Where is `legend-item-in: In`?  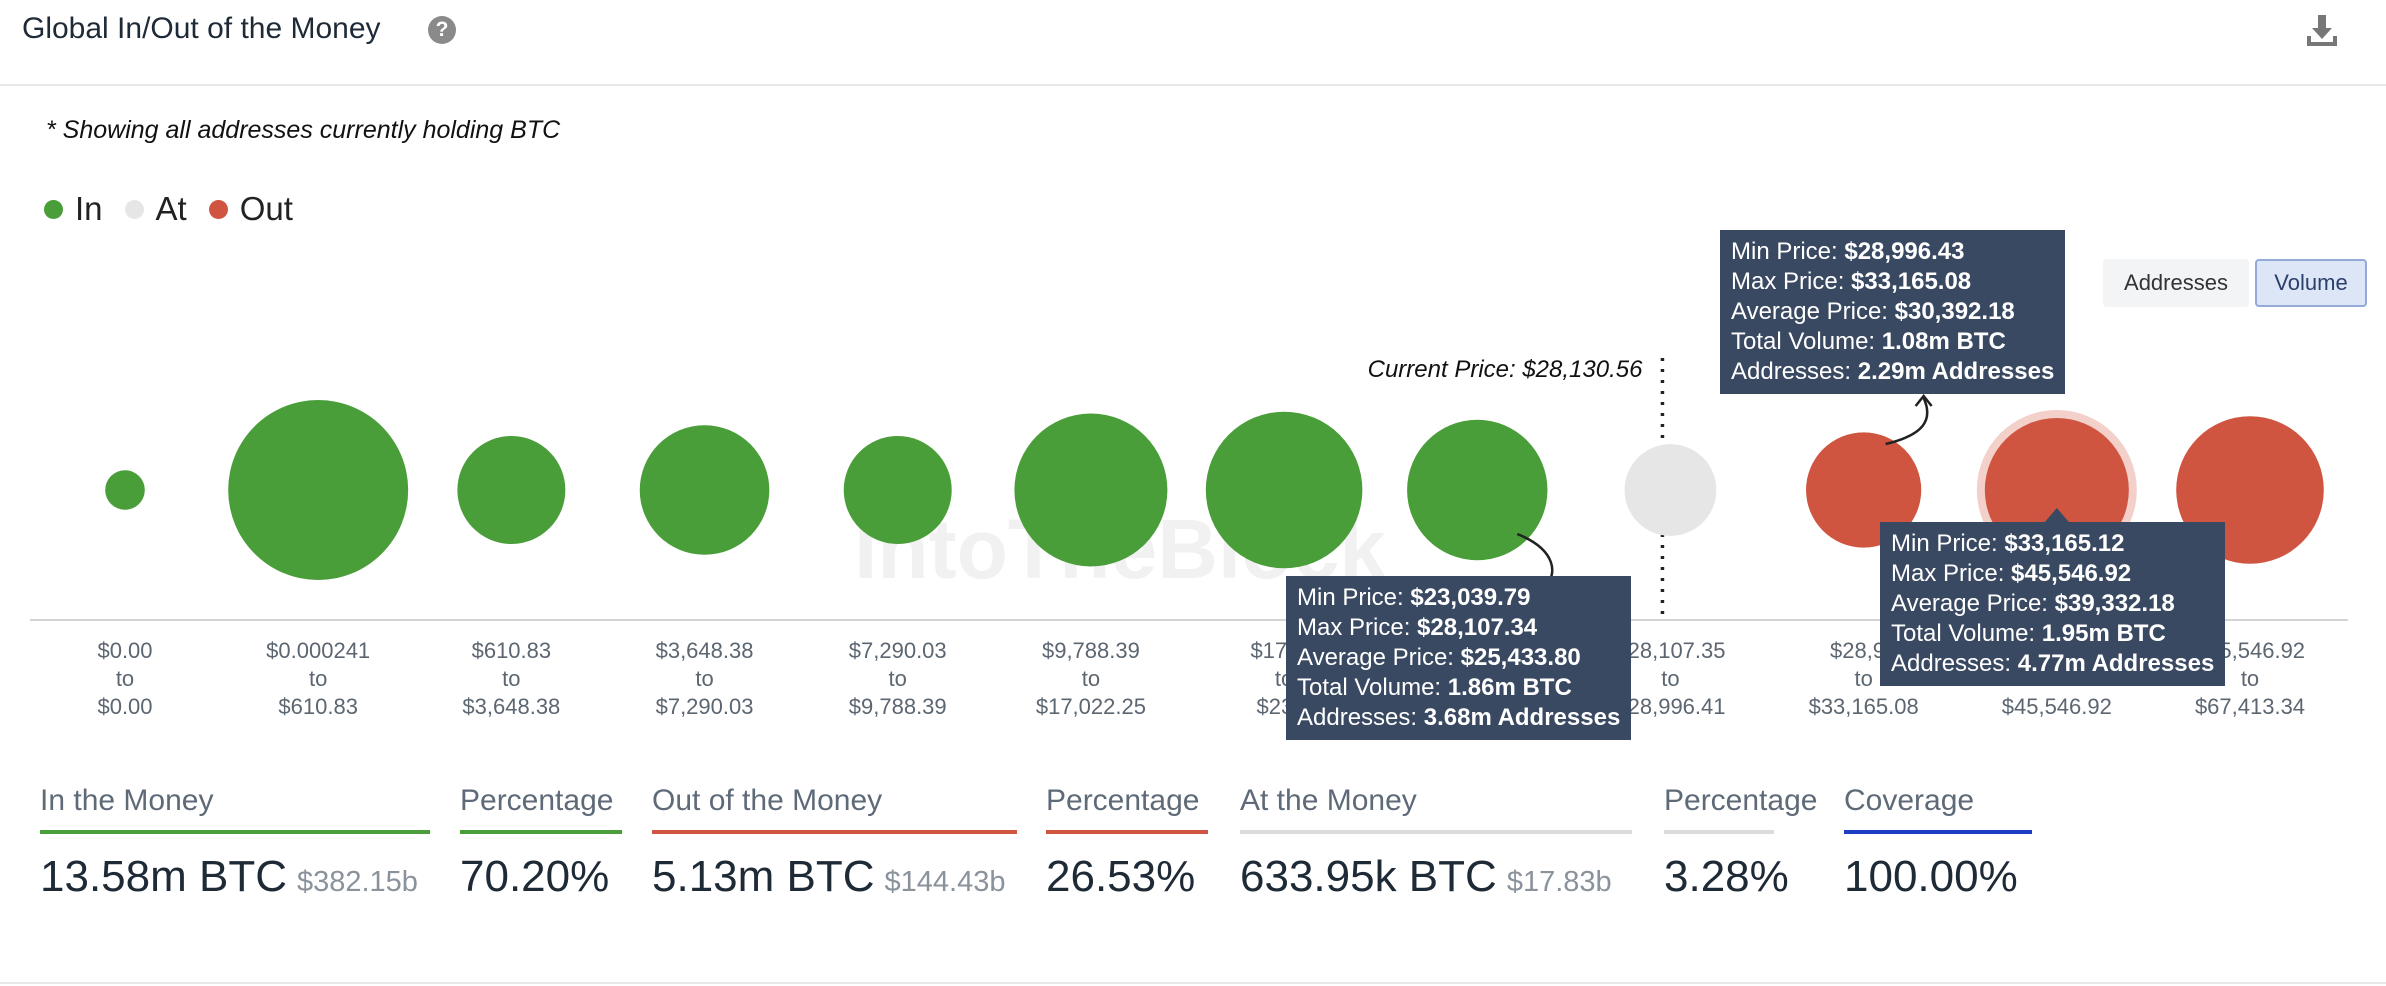
legend-item-in: In is located at coordinates (73, 209).